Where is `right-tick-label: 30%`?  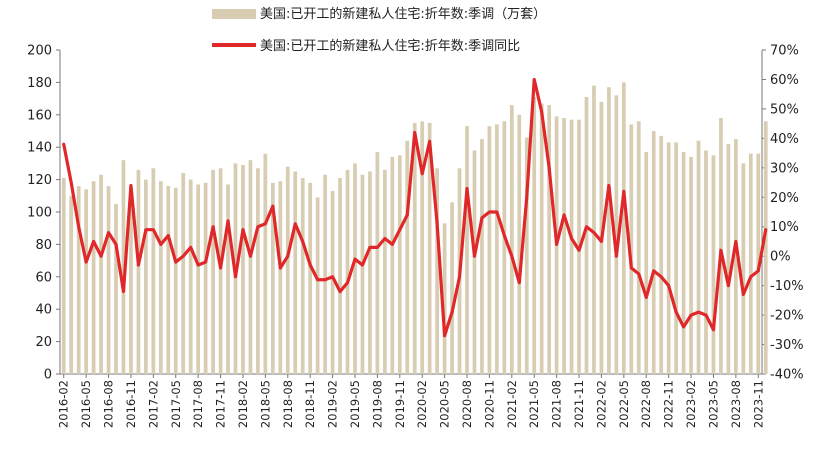
right-tick-label: 30% is located at coordinates (784, 168).